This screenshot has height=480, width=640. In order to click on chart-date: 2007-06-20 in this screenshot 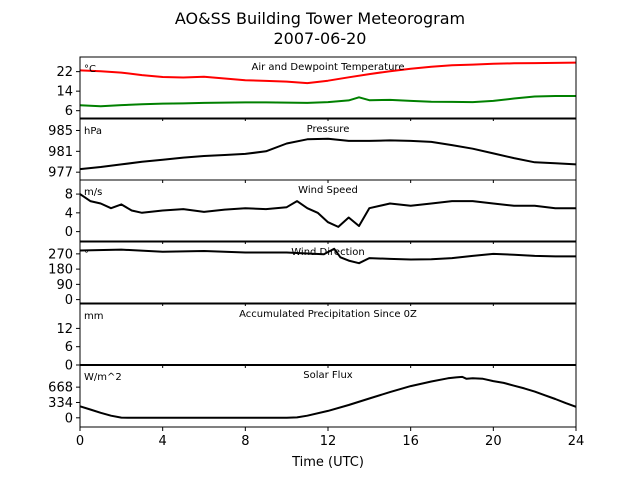, I will do `click(320, 38)`.